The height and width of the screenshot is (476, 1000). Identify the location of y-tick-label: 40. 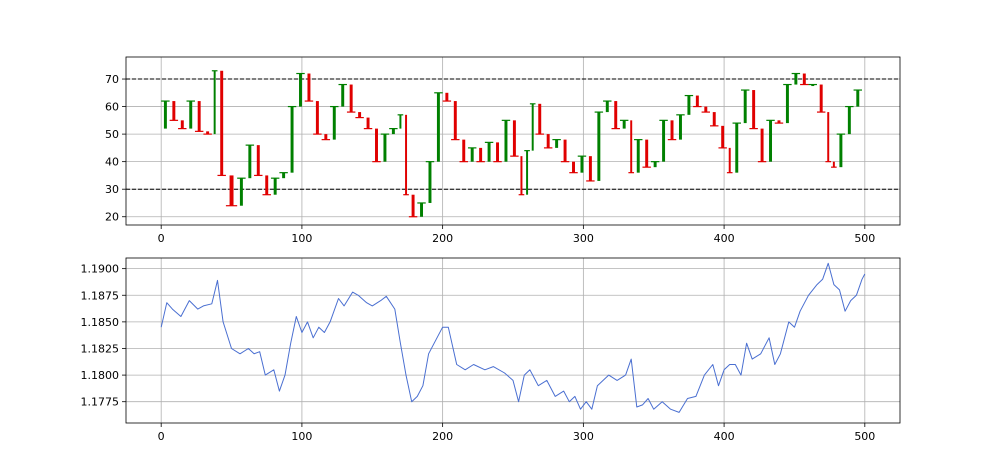
(112, 162).